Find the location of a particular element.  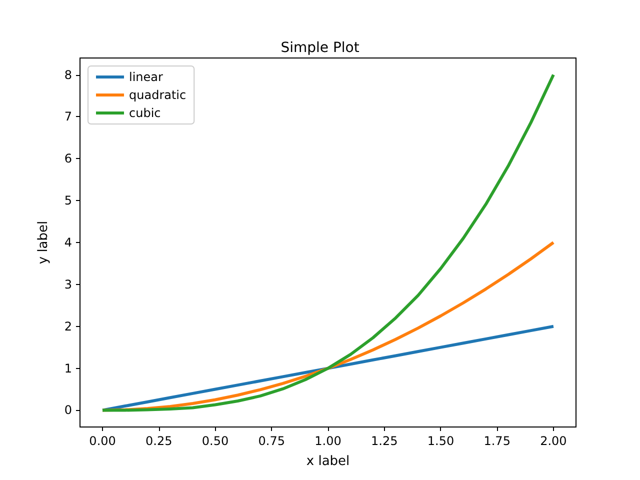

x-axis-title: x label is located at coordinates (328, 461).